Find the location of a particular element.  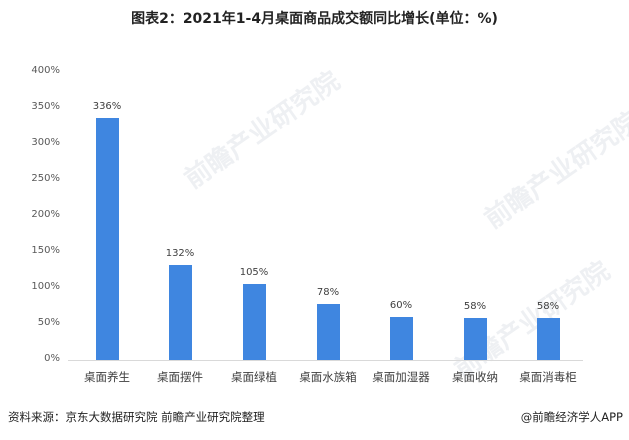

y-tick: 400% is located at coordinates (45, 70).